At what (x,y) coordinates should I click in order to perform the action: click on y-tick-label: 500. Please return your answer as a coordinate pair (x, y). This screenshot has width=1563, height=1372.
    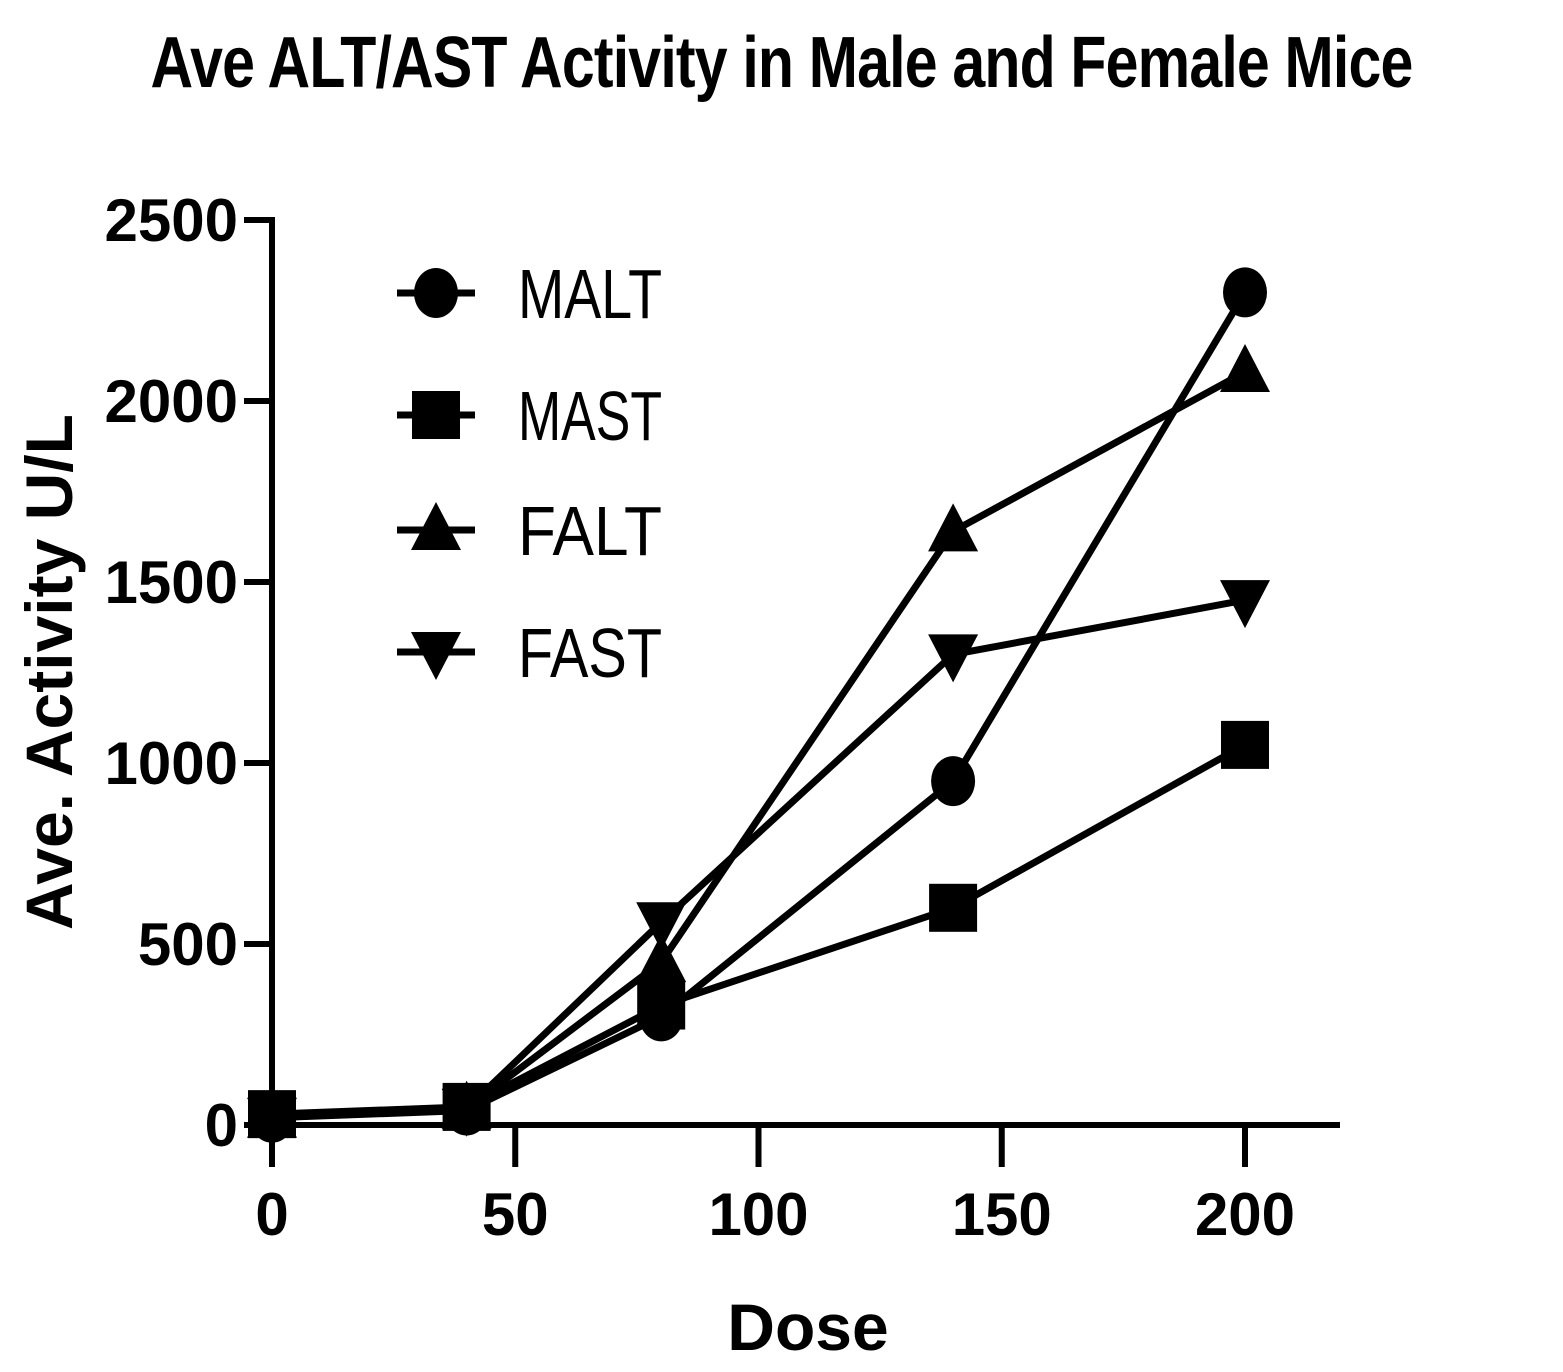
    Looking at the image, I should click on (188, 944).